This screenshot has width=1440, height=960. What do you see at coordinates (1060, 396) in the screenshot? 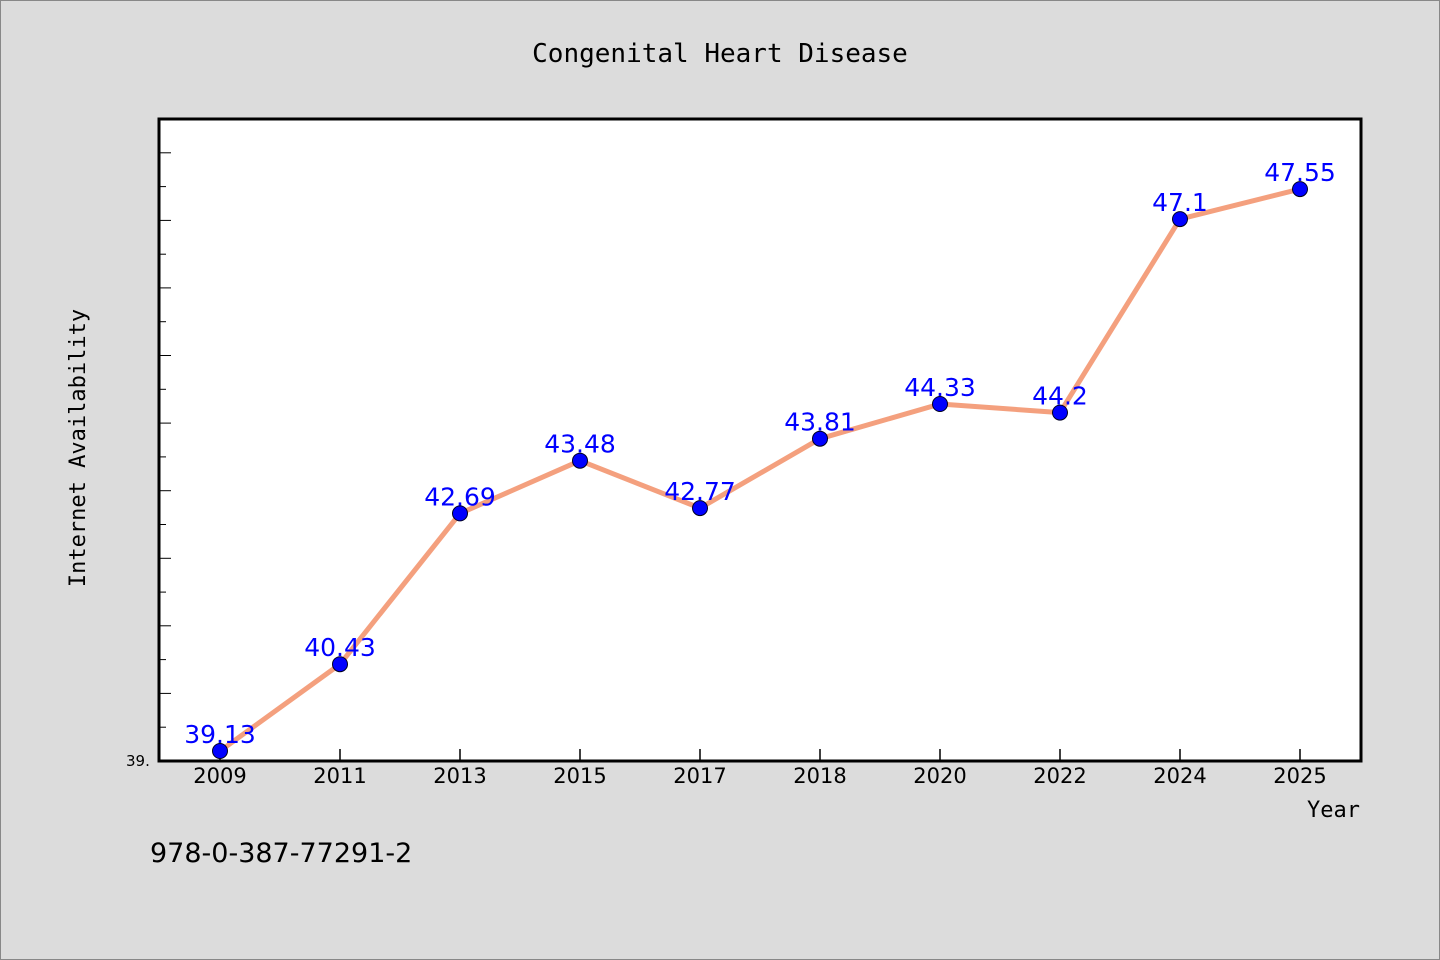
I see `data-label: 44.2` at bounding box center [1060, 396].